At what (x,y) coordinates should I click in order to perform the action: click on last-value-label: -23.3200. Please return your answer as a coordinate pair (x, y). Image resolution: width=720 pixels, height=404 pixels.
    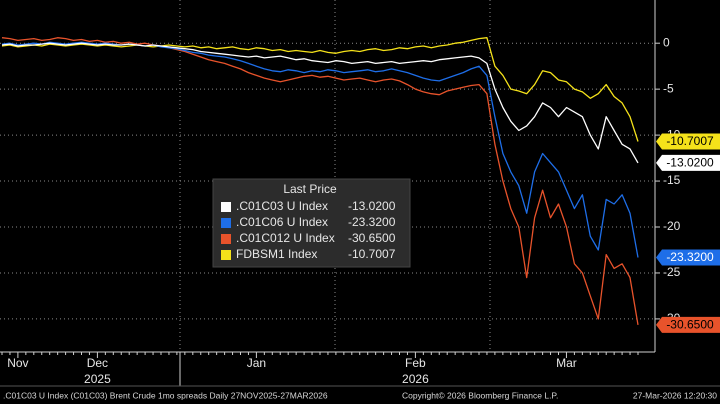
    Looking at the image, I should click on (690, 257).